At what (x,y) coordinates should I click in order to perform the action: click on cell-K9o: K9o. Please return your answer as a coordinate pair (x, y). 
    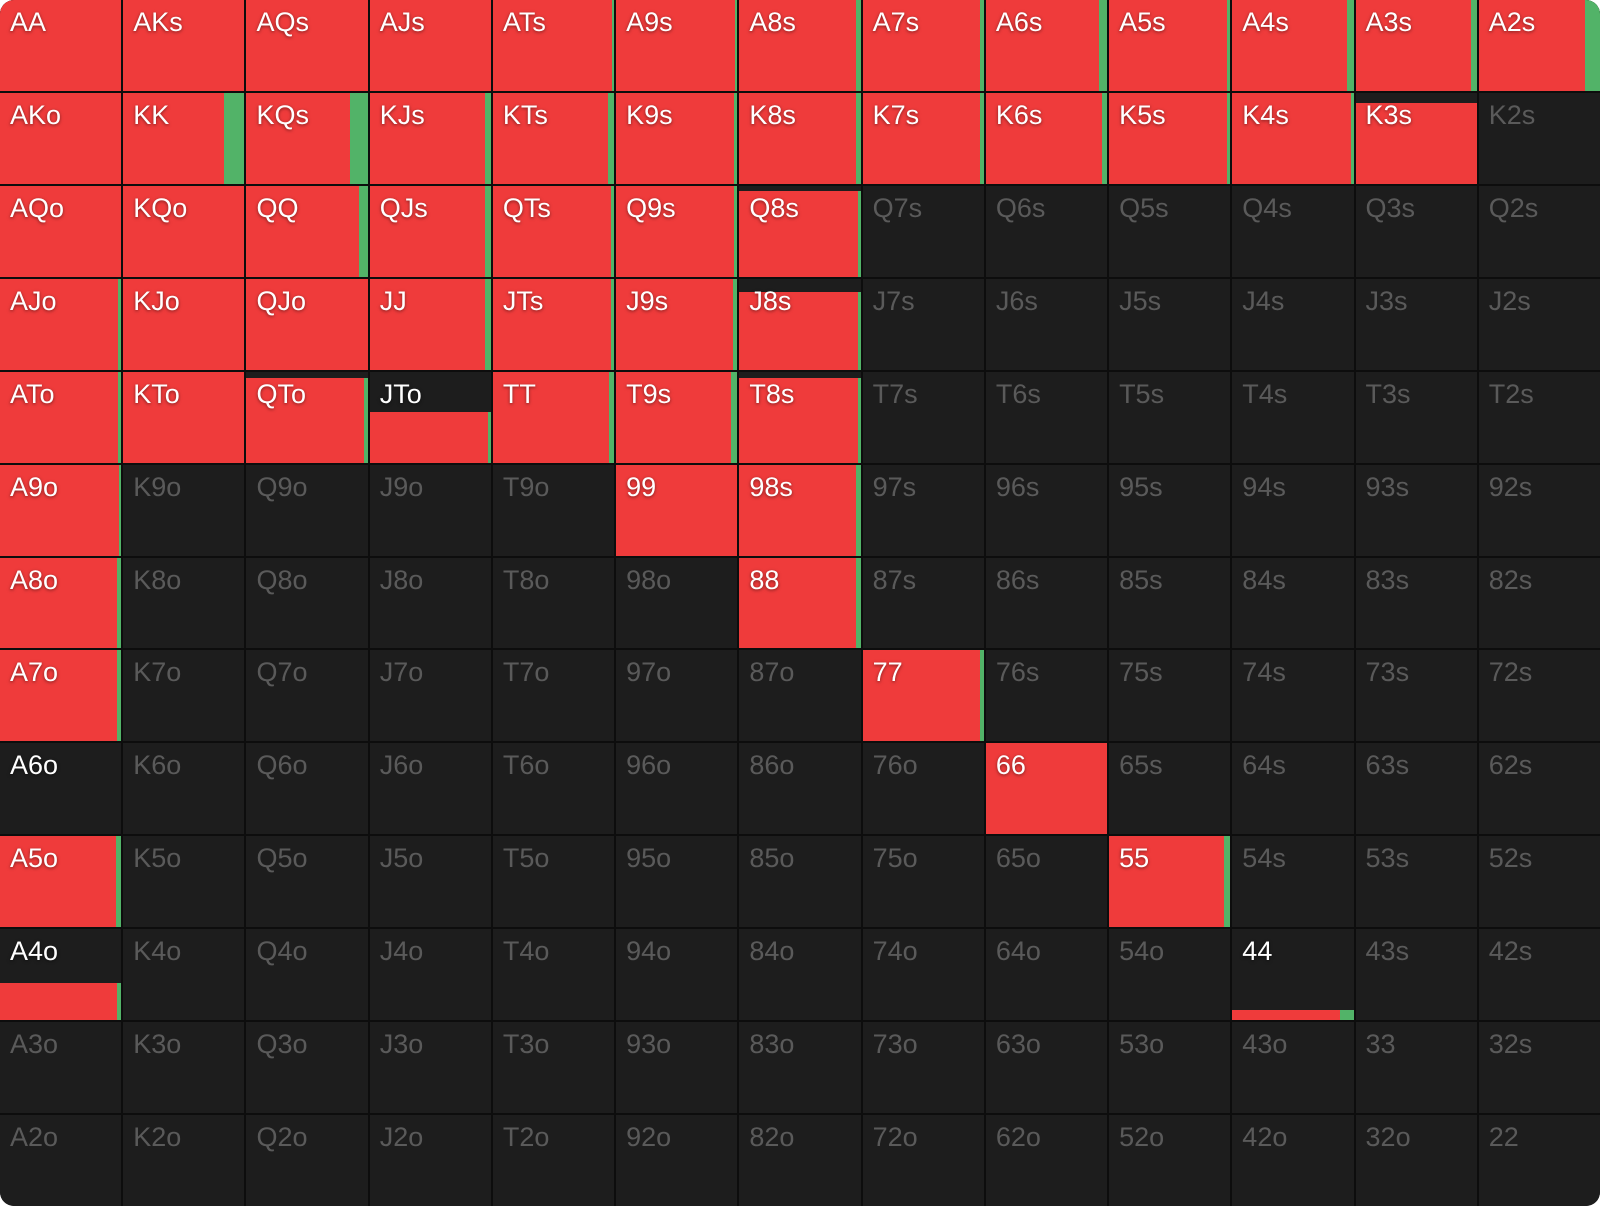
    Looking at the image, I should click on (184, 510).